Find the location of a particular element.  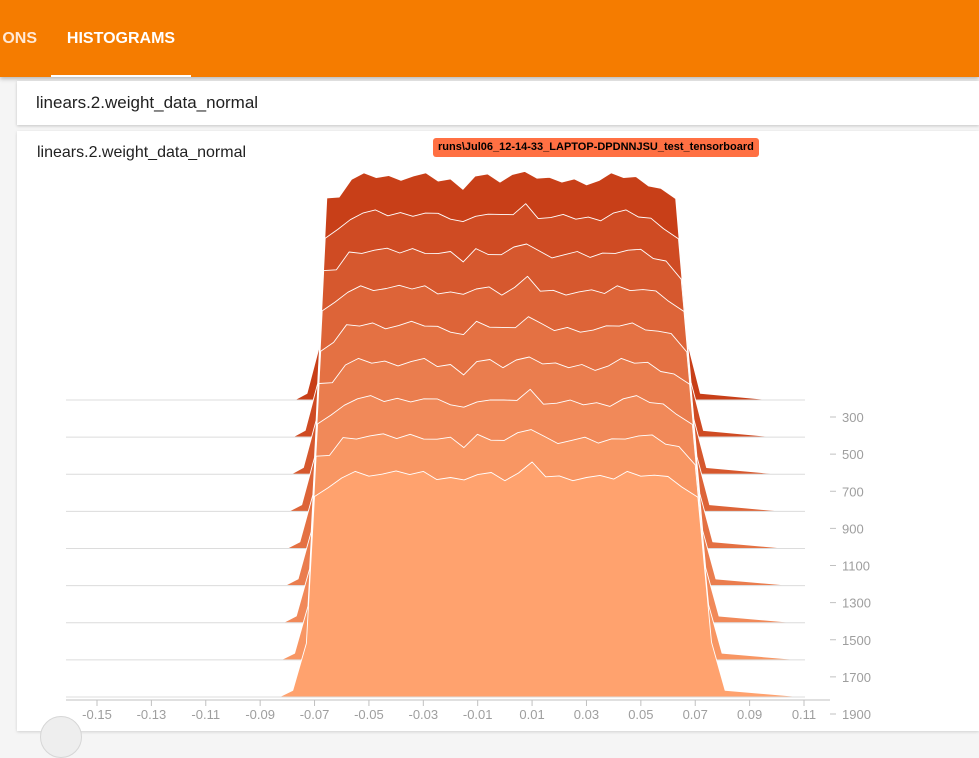

x-tick-label: 0.11 is located at coordinates (804, 714).